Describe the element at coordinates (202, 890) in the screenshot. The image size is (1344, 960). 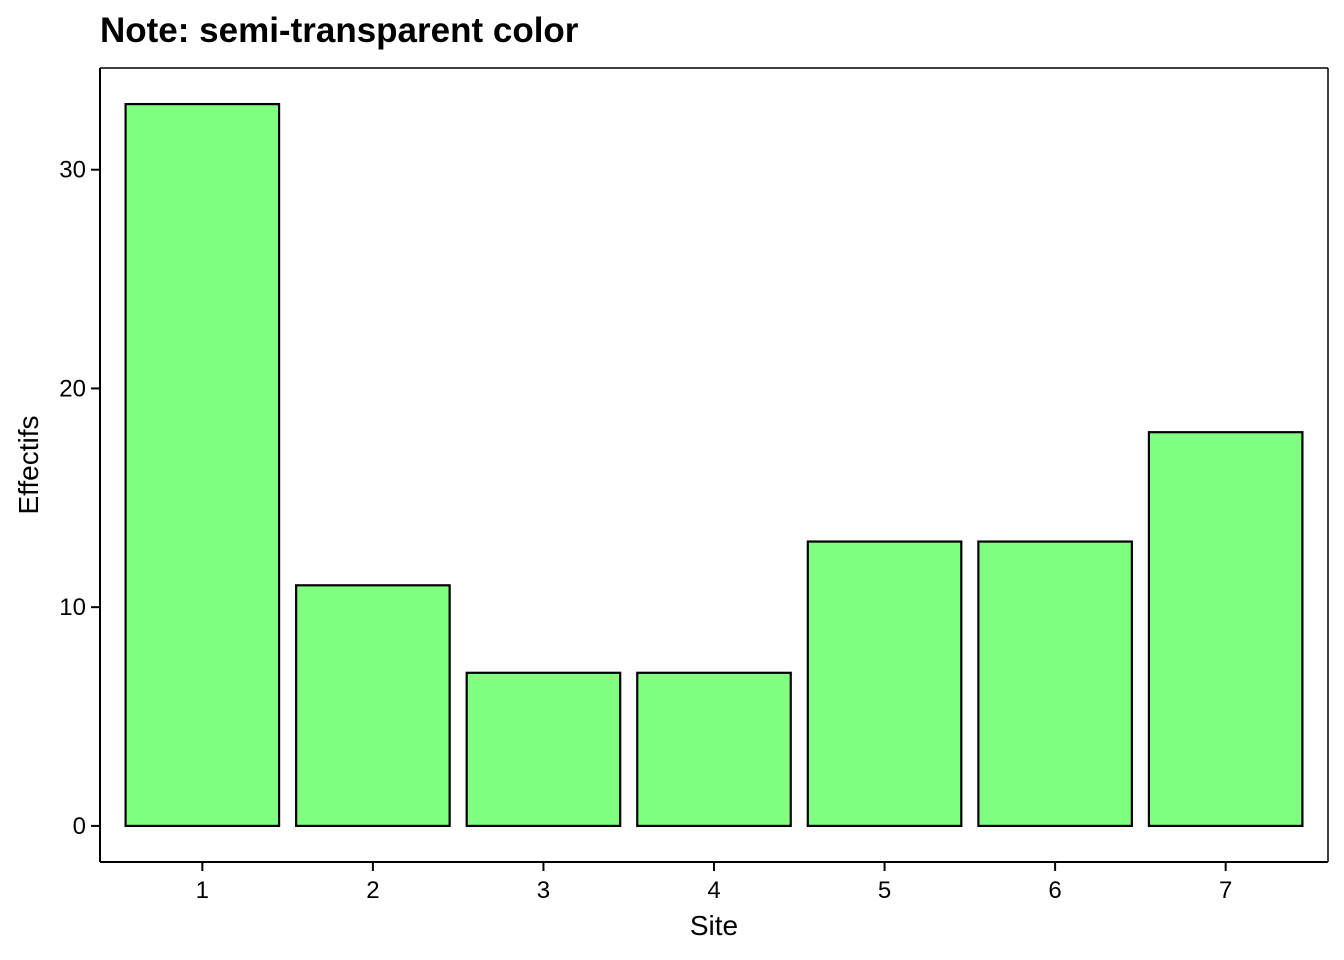
I see `x-tick-label: 1` at that location.